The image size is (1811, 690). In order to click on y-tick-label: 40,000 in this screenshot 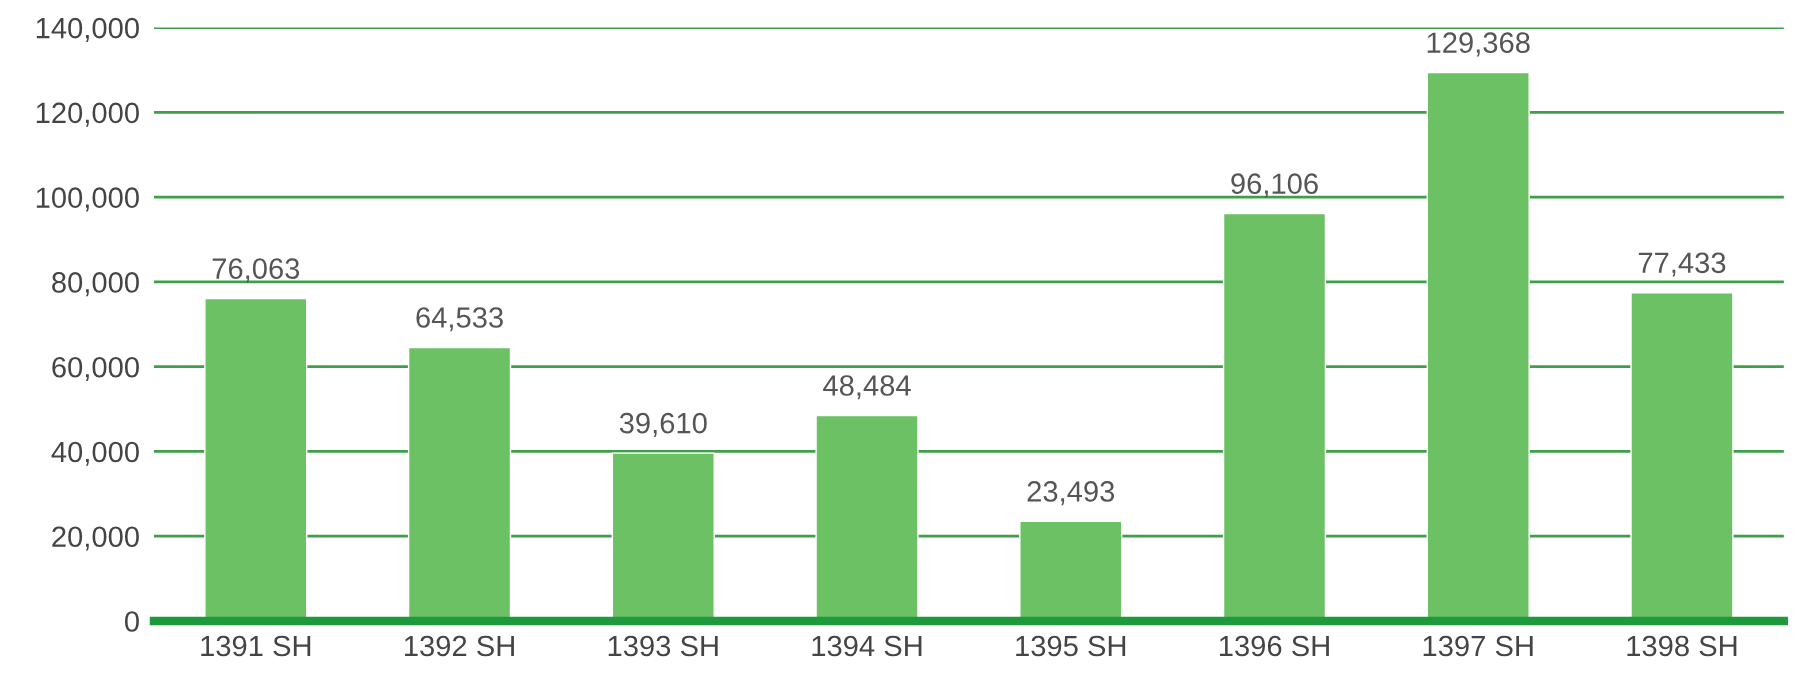, I will do `click(95, 453)`.